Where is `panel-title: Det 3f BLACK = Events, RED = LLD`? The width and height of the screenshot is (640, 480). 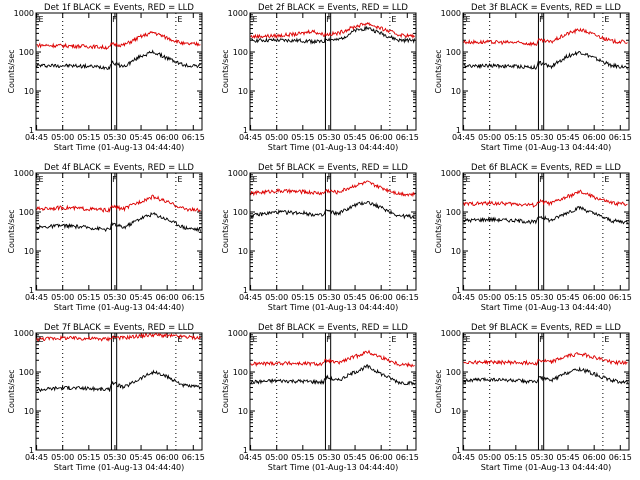
panel-title: Det 3f BLACK = Events, RED = LLD is located at coordinates (546, 8).